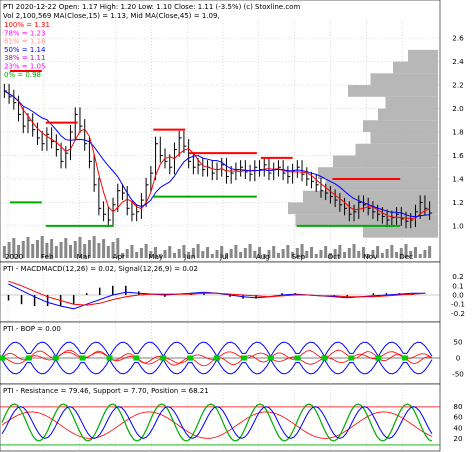 This screenshot has height=452, width=474. I want to click on month-label: 2020, so click(14, 256).